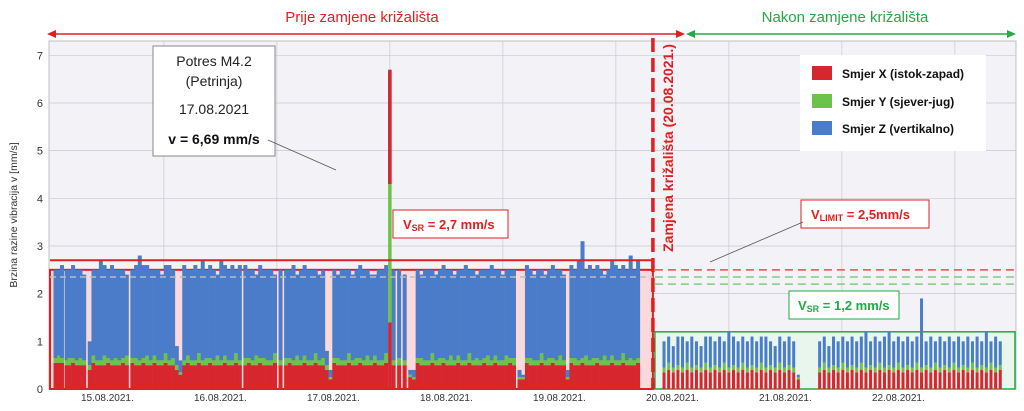  What do you see at coordinates (898, 129) in the screenshot?
I see `legend-label-z: Smjer Z (vertikalno)` at bounding box center [898, 129].